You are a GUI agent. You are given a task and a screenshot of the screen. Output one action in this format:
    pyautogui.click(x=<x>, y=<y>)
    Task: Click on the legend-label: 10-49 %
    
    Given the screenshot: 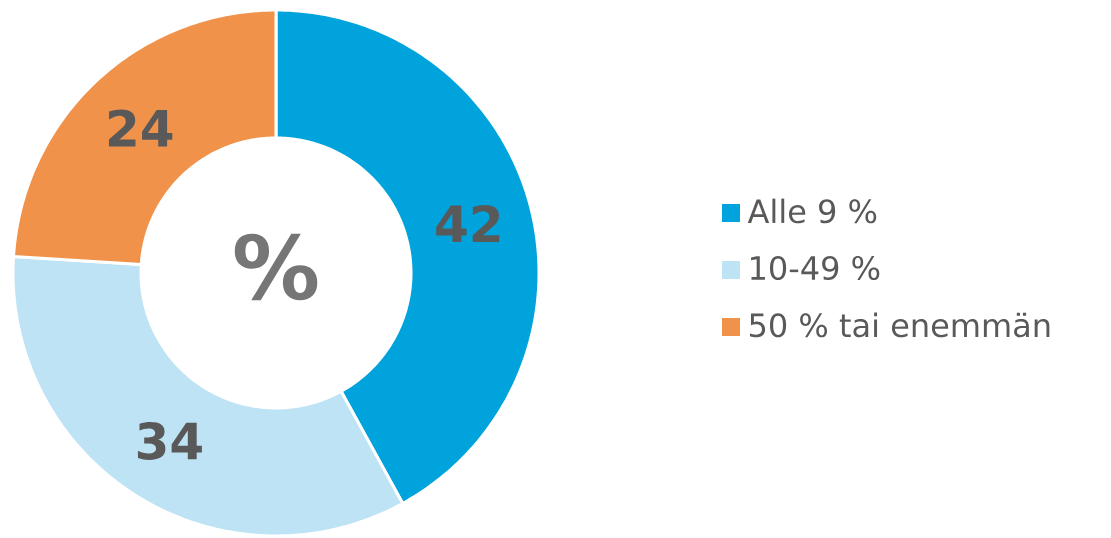 What is the action you would take?
    pyautogui.click(x=815, y=268)
    